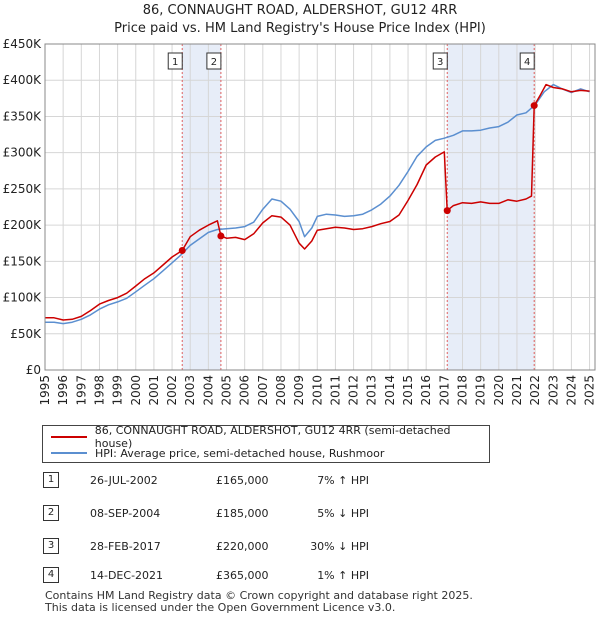 The width and height of the screenshot is (600, 620). I want to click on x-tick-label: 2017, so click(444, 390).